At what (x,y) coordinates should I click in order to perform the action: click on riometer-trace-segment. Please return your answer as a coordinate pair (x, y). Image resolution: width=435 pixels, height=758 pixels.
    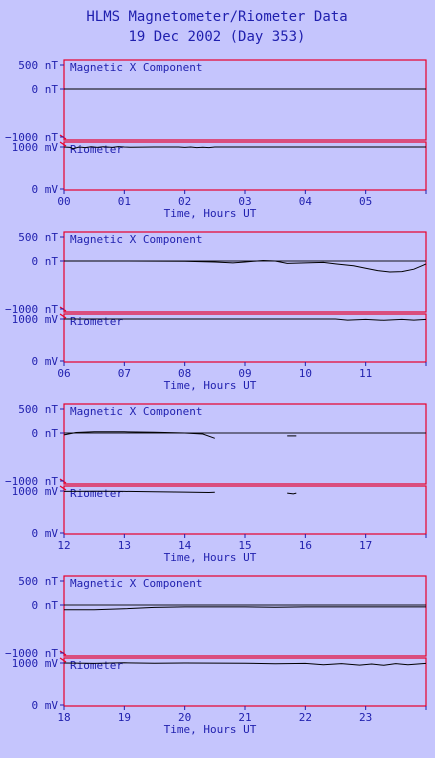
    Looking at the image, I should click on (292, 493).